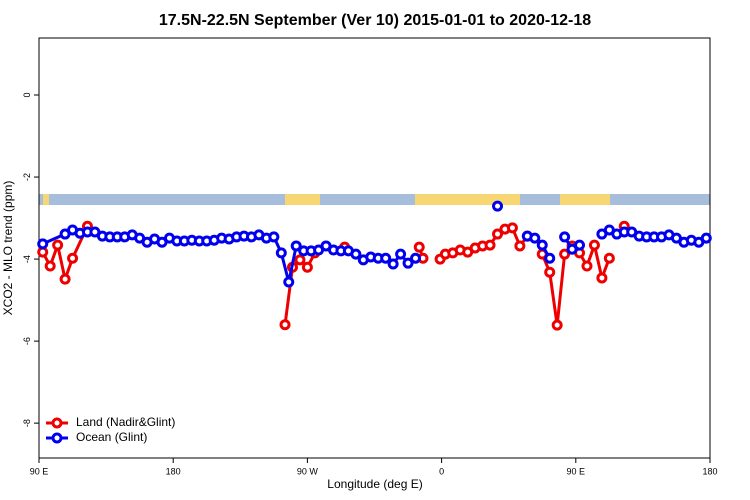  What do you see at coordinates (27, 177) in the screenshot?
I see `y-tick-label: -2` at bounding box center [27, 177].